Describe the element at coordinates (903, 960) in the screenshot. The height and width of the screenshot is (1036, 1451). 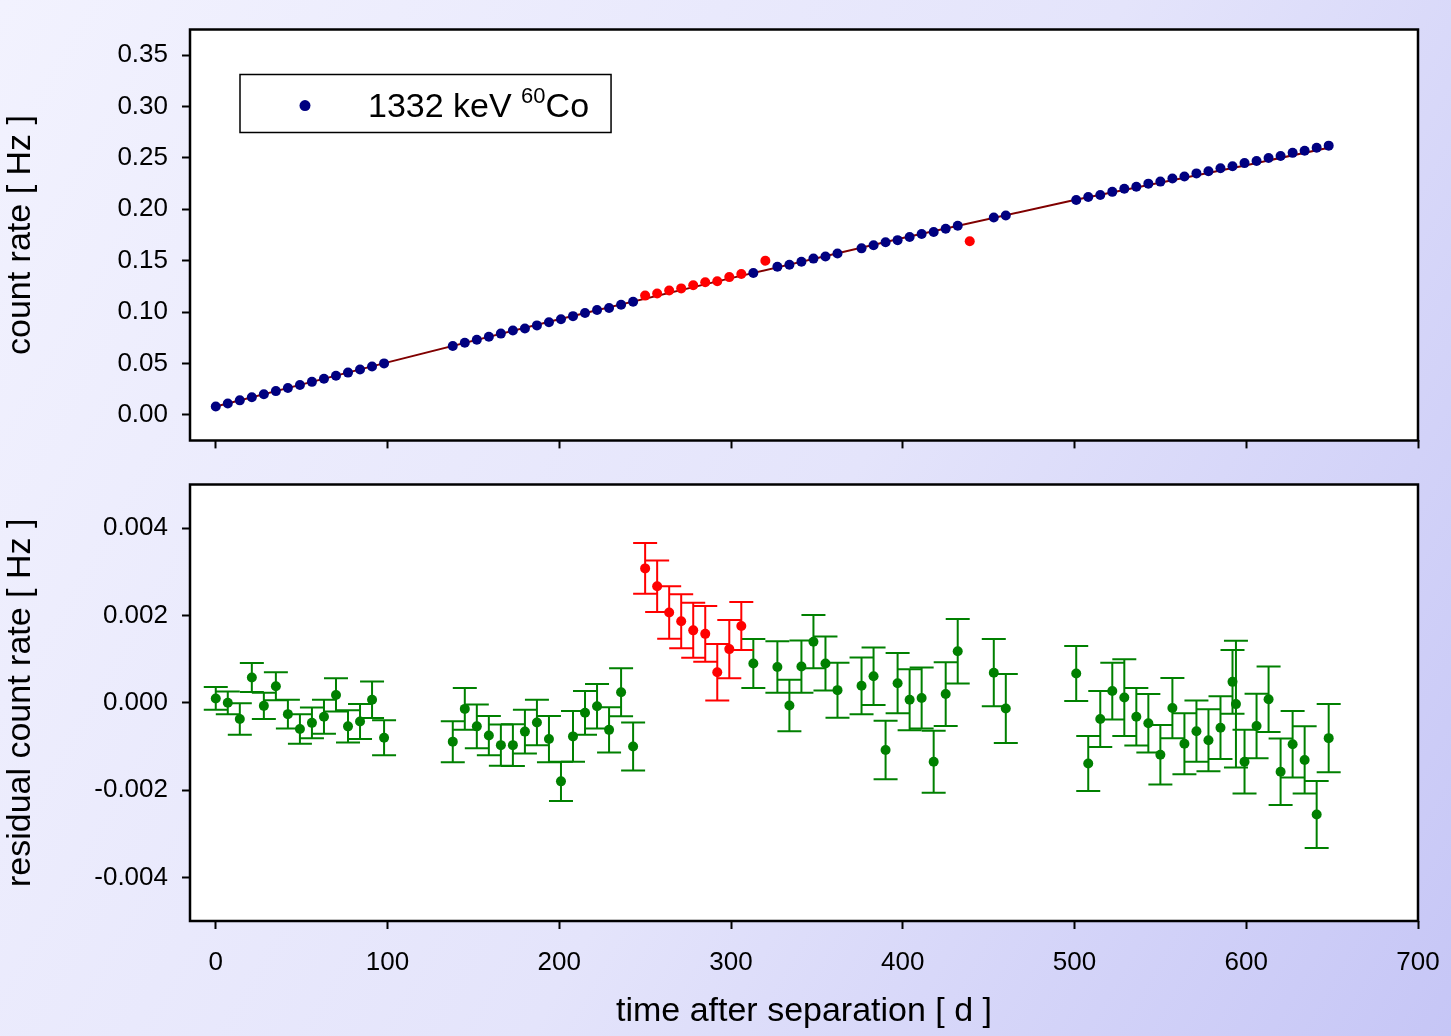
I see `x-tick-label: 400` at that location.